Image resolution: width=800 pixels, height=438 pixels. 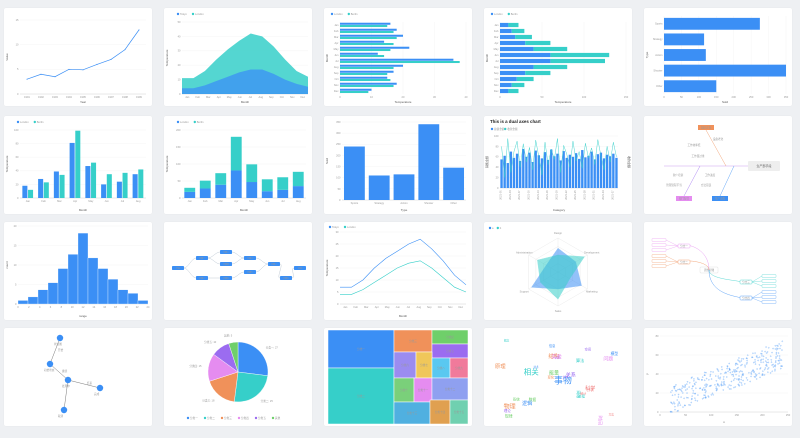 I want to click on word: 分析, so click(x=591, y=389).